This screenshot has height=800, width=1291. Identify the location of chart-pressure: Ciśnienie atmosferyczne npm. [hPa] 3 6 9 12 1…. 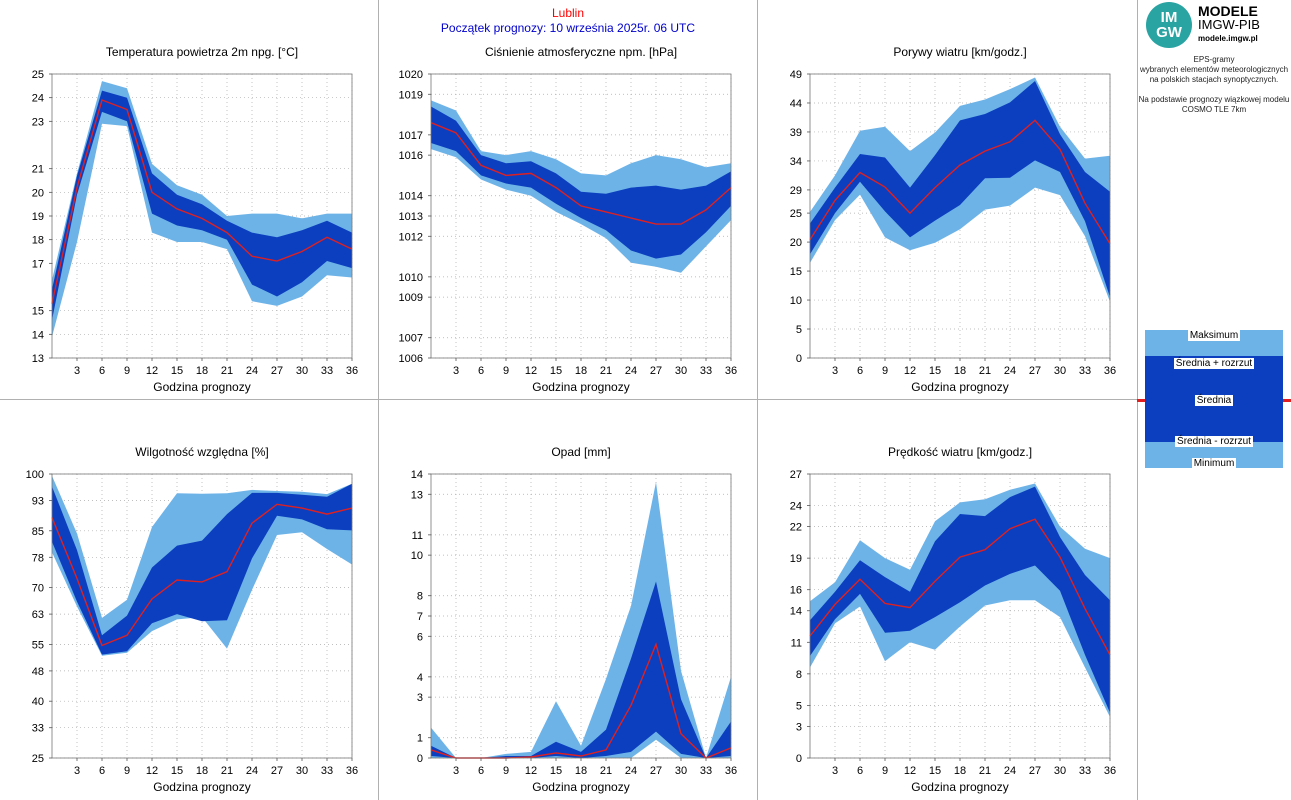
(568, 199).